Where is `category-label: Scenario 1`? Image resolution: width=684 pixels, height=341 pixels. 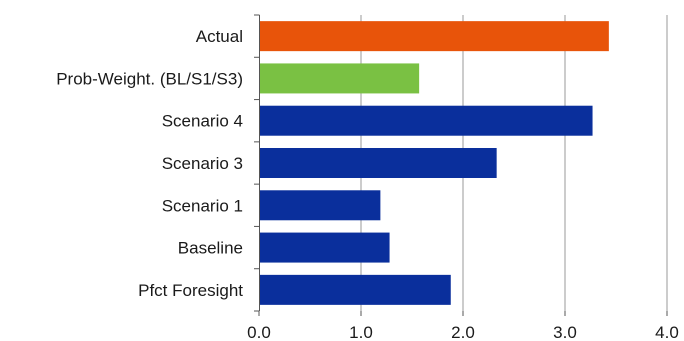
category-label: Scenario 1 is located at coordinates (202, 205).